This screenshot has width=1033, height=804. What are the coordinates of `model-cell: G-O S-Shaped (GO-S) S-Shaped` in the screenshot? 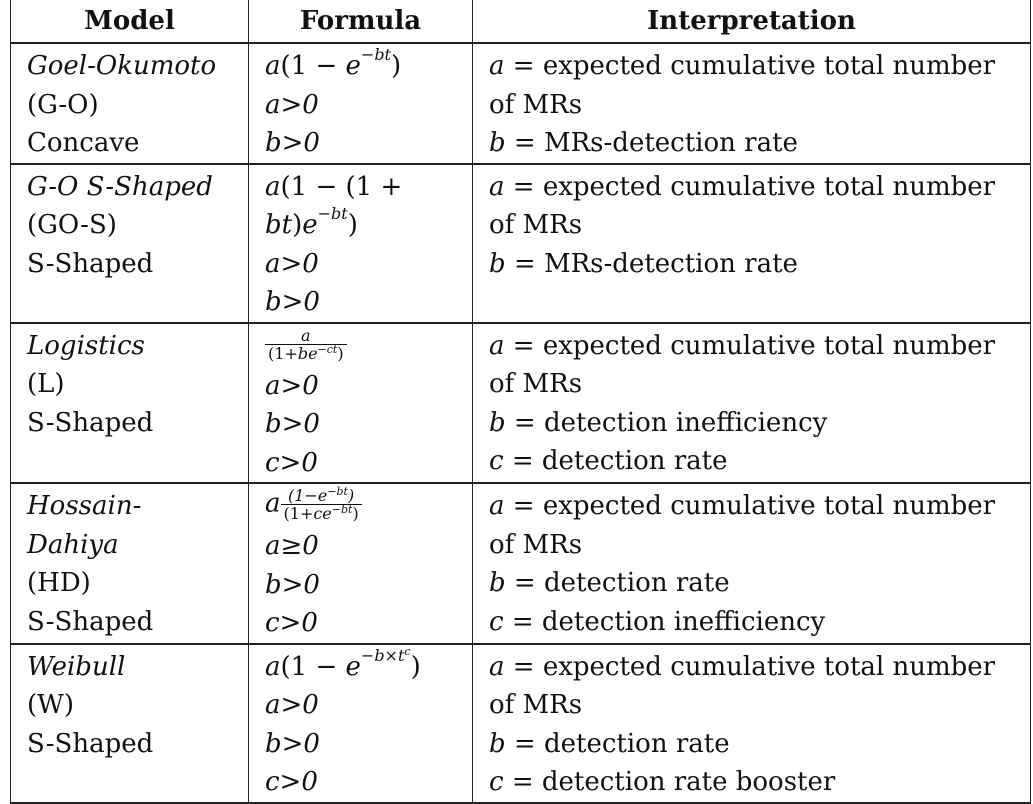 It's located at (129, 243).